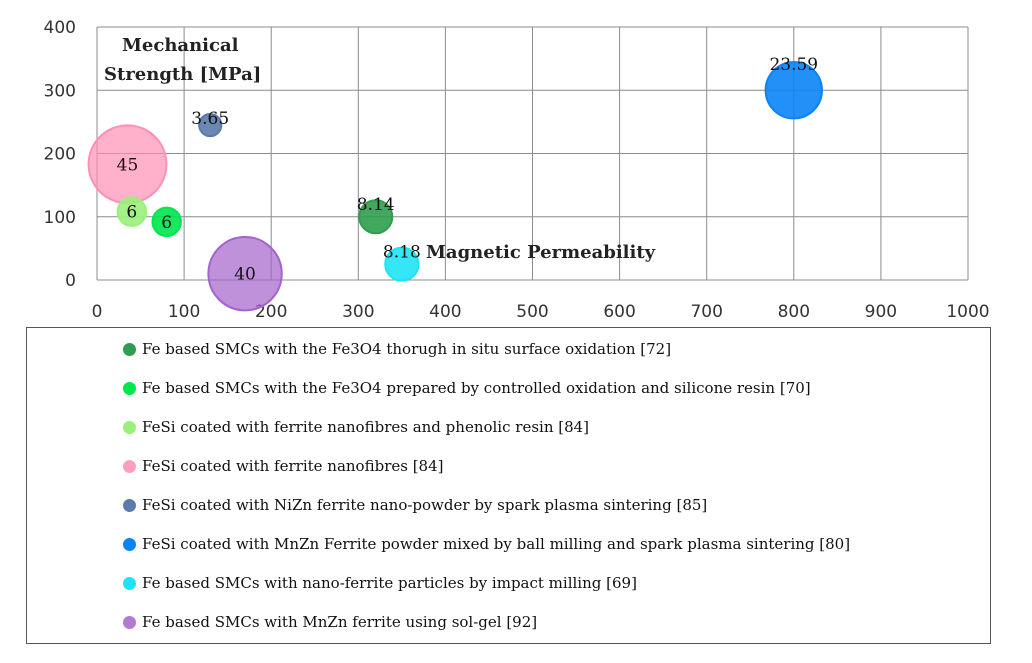 This screenshot has height=663, width=1032. I want to click on x-tick-label: 500, so click(532, 312).